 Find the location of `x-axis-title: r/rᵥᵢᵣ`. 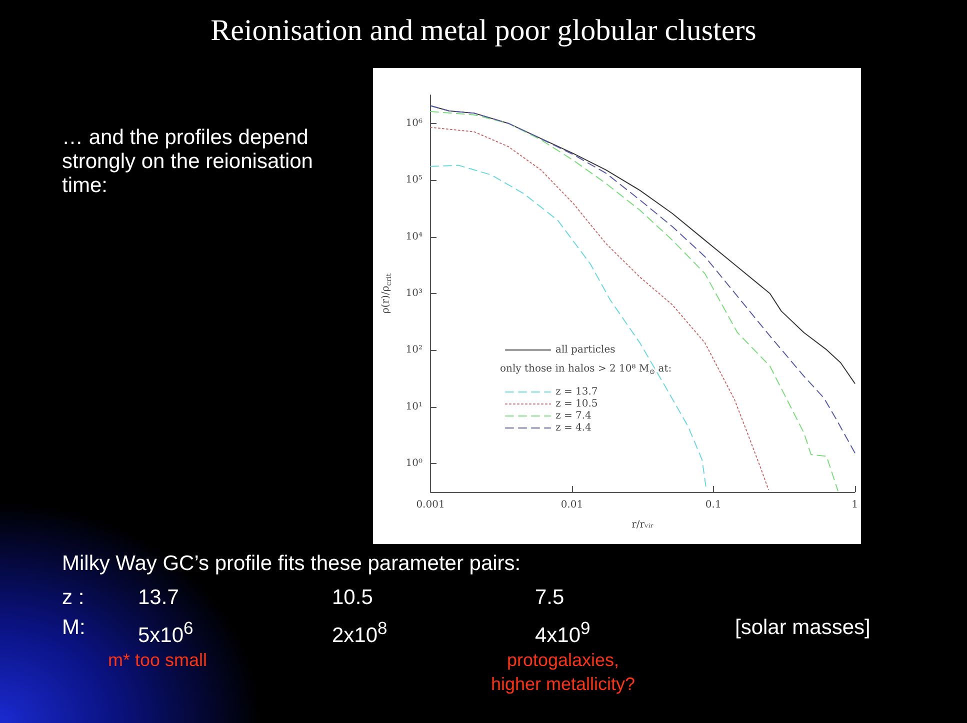

x-axis-title: r/rᵥᵢᵣ is located at coordinates (643, 525).